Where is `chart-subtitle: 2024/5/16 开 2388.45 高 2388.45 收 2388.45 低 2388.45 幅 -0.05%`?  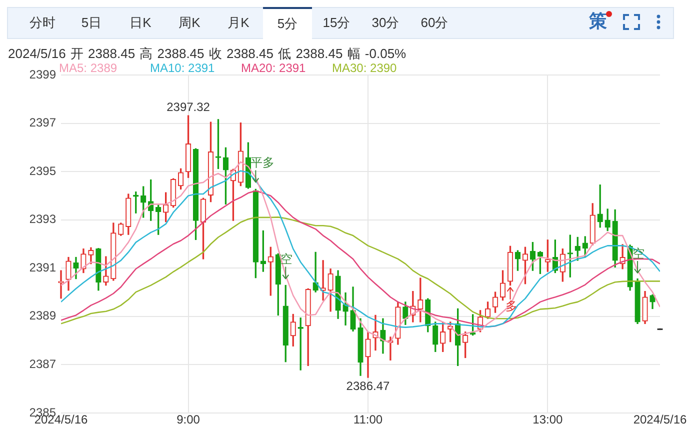
chart-subtitle: 2024/5/16 开 2388.45 高 2388.45 收 2388.45 低 2388.45 幅 -0.05% is located at coordinates (207, 54).